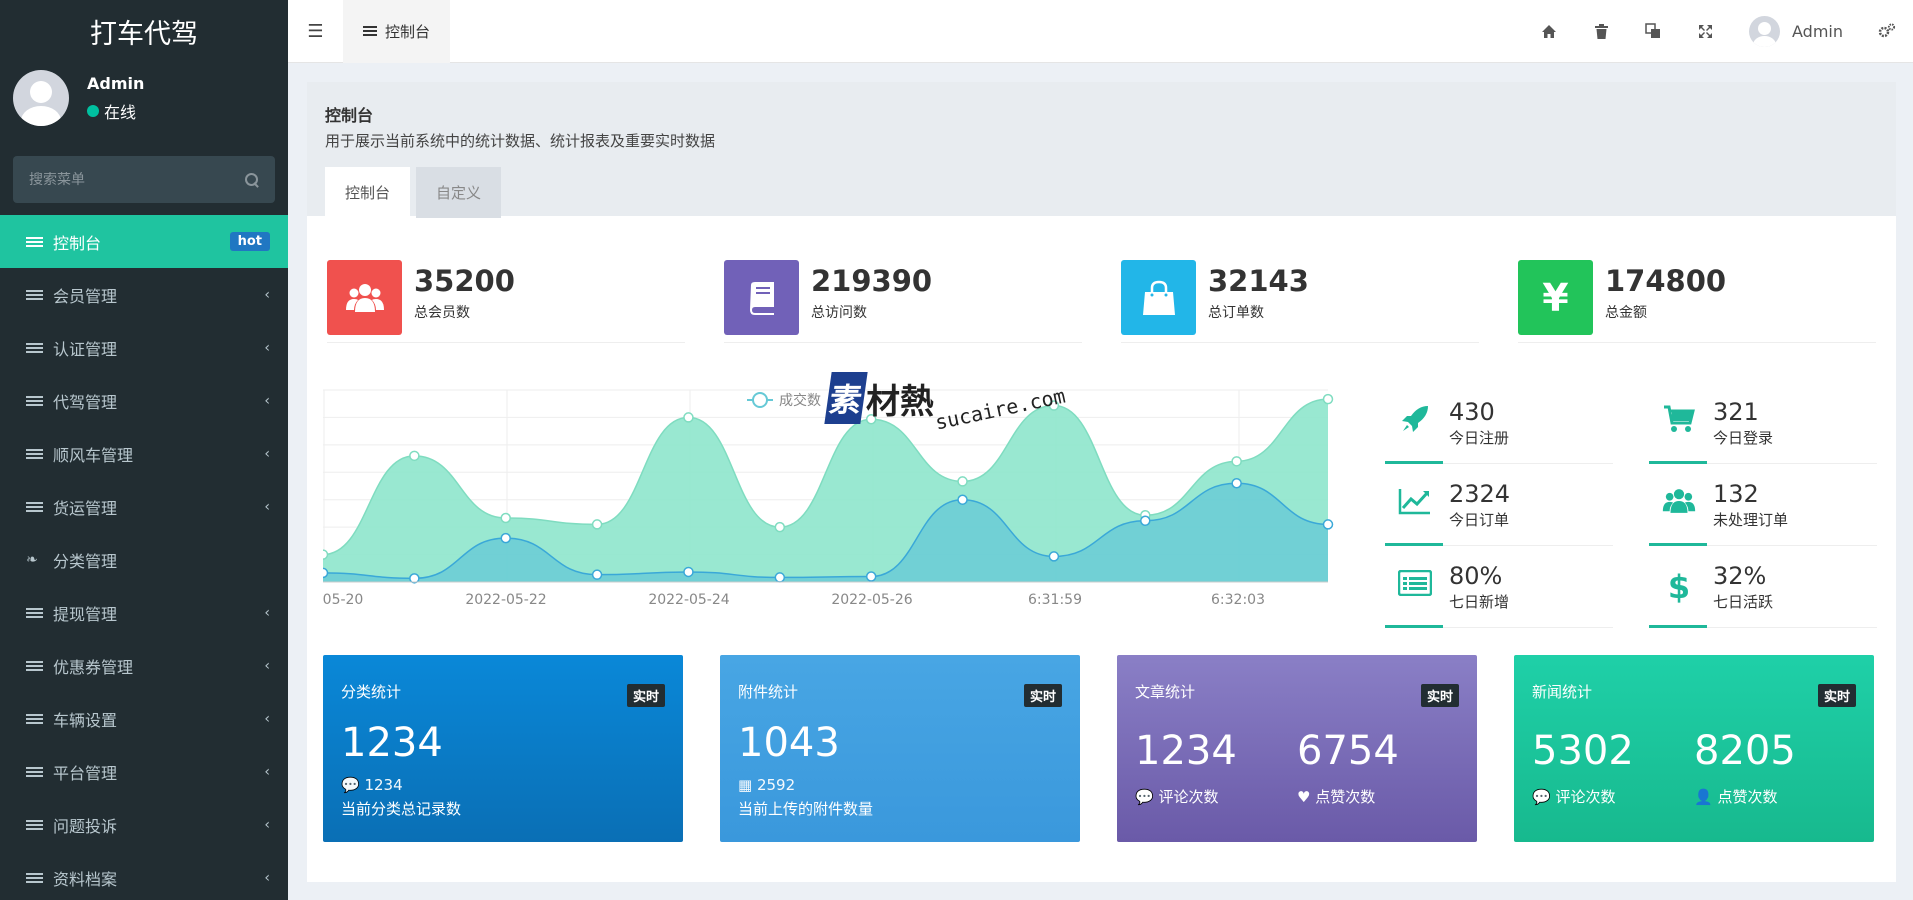 The width and height of the screenshot is (1913, 900). Describe the element at coordinates (459, 192) in the screenshot. I see `tab-custom: 自定义` at that location.